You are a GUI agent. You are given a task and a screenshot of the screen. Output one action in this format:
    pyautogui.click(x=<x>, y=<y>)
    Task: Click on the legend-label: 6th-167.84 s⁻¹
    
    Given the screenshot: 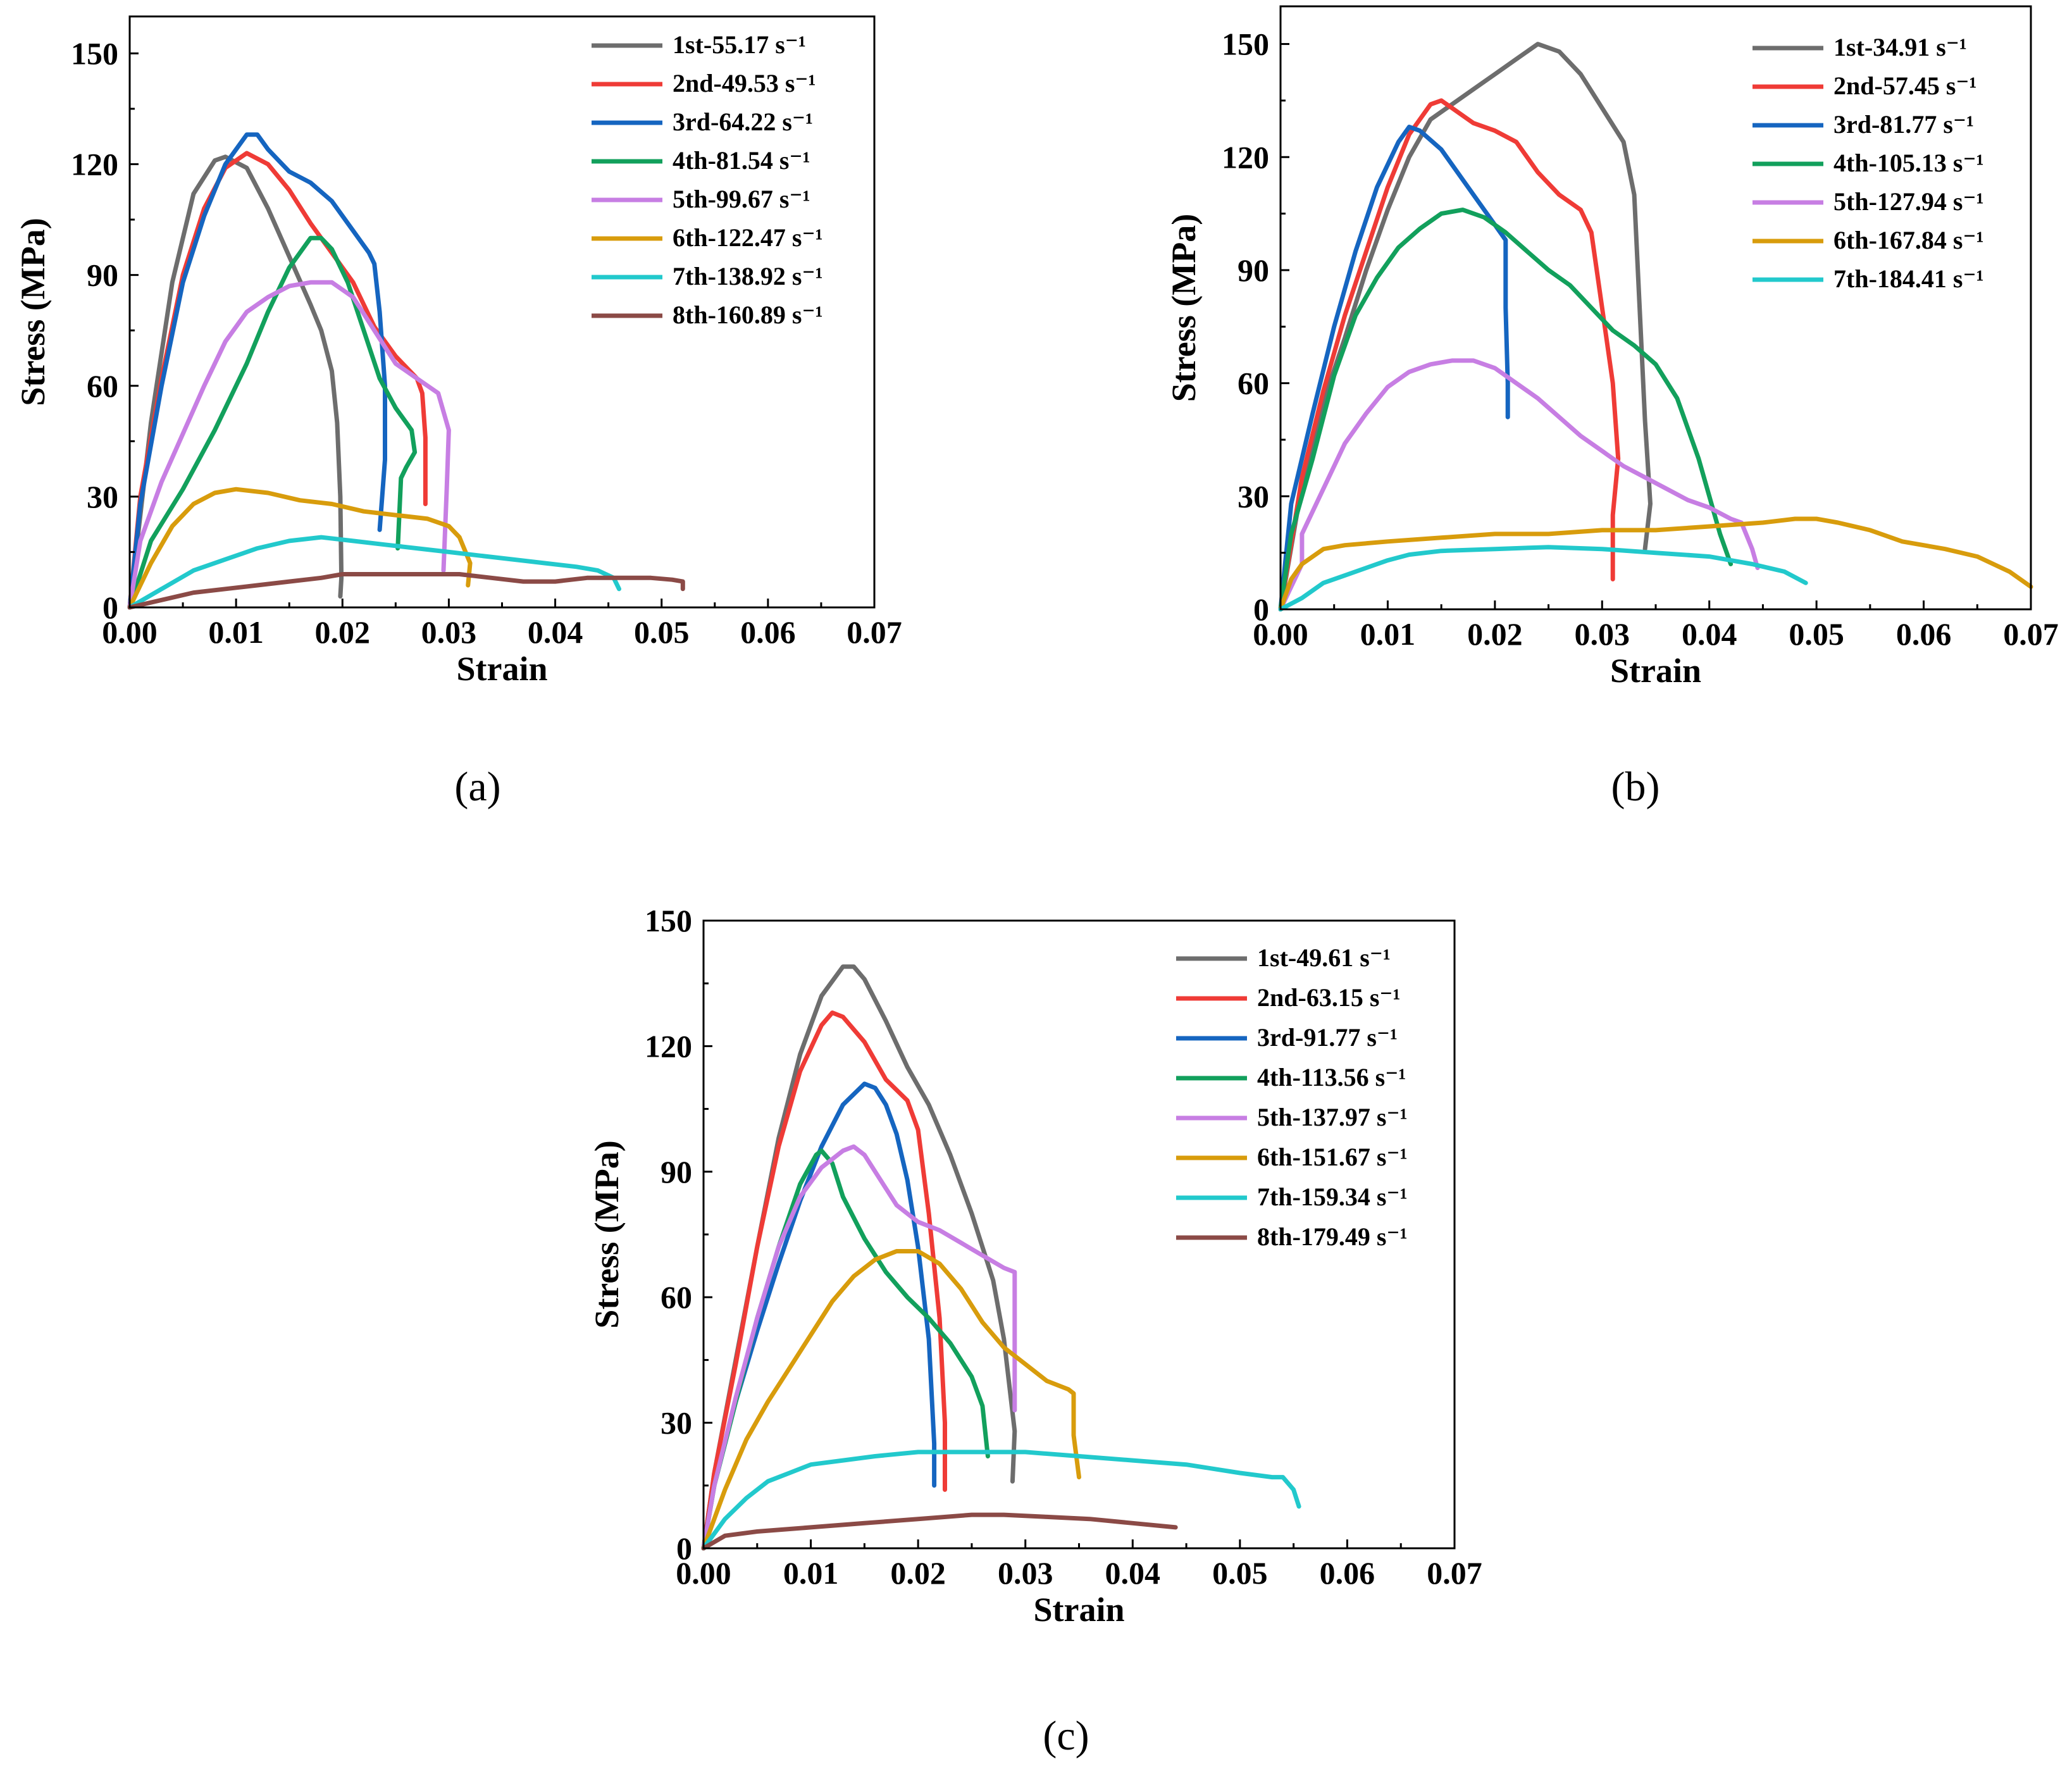 What is the action you would take?
    pyautogui.click(x=1908, y=240)
    